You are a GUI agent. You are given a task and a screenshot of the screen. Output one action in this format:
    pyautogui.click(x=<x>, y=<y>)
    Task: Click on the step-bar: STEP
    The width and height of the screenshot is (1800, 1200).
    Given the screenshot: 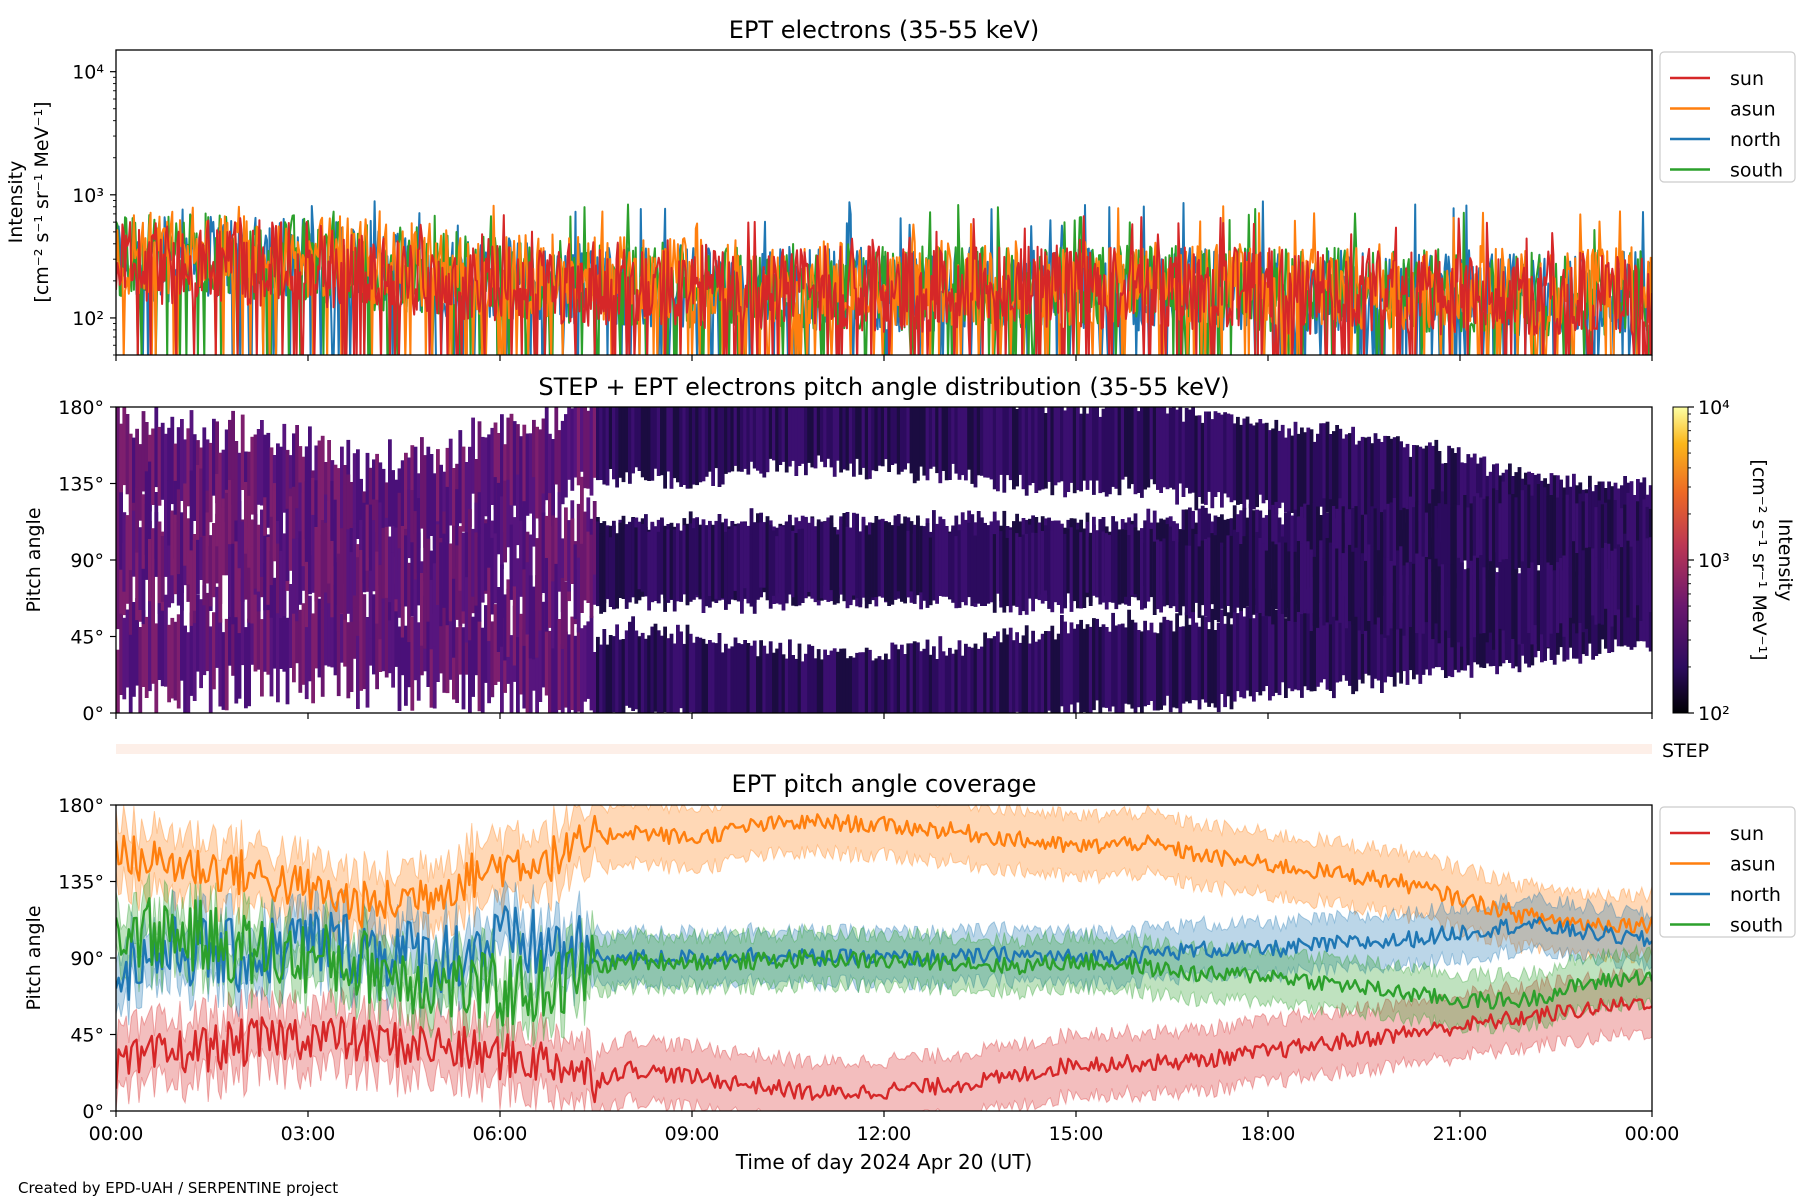 What is the action you would take?
    pyautogui.click(x=912, y=751)
    